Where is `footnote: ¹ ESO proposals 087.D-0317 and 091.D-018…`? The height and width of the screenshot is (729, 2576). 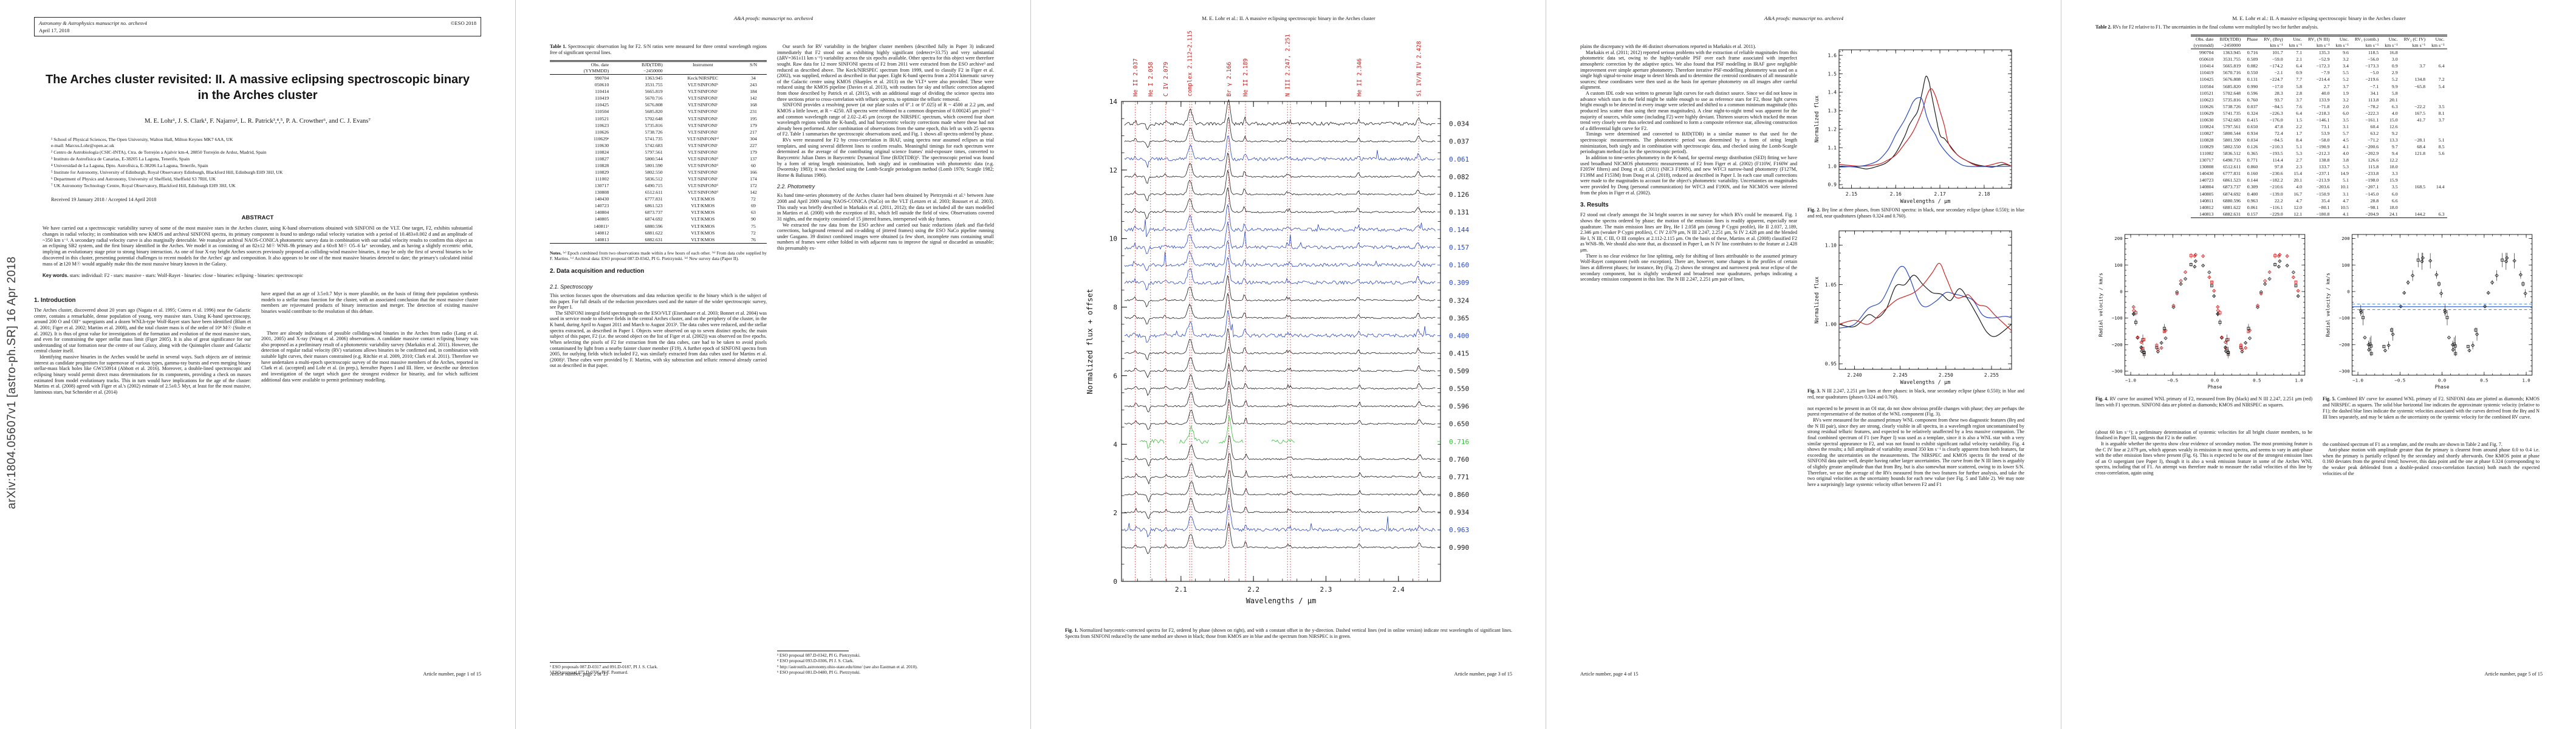 footnote: ¹ ESO proposals 087.D-0317 and 091.D-018… is located at coordinates (604, 666).